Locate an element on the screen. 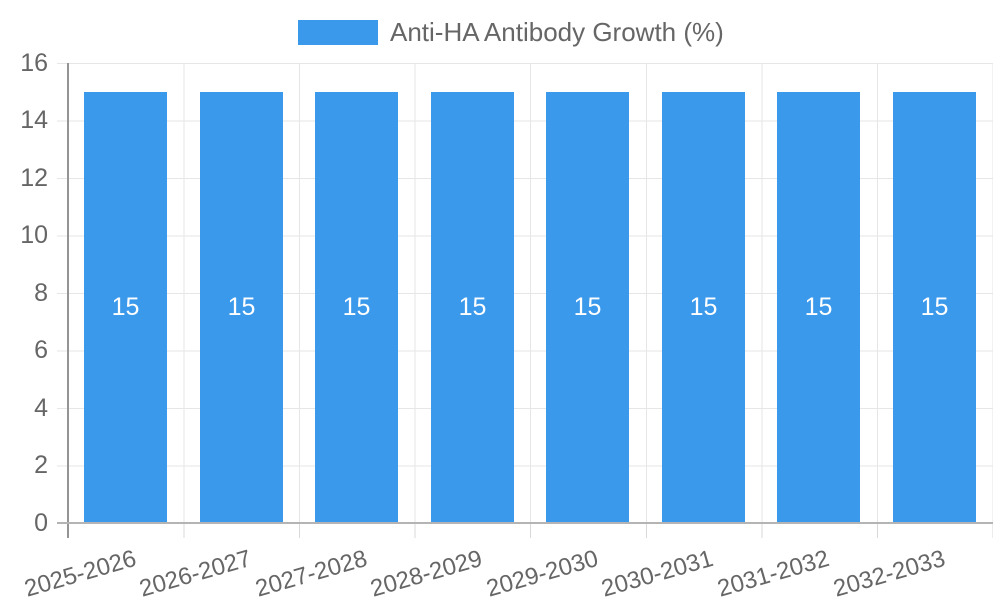  y-axis-tick-label: 14 is located at coordinates (34, 120).